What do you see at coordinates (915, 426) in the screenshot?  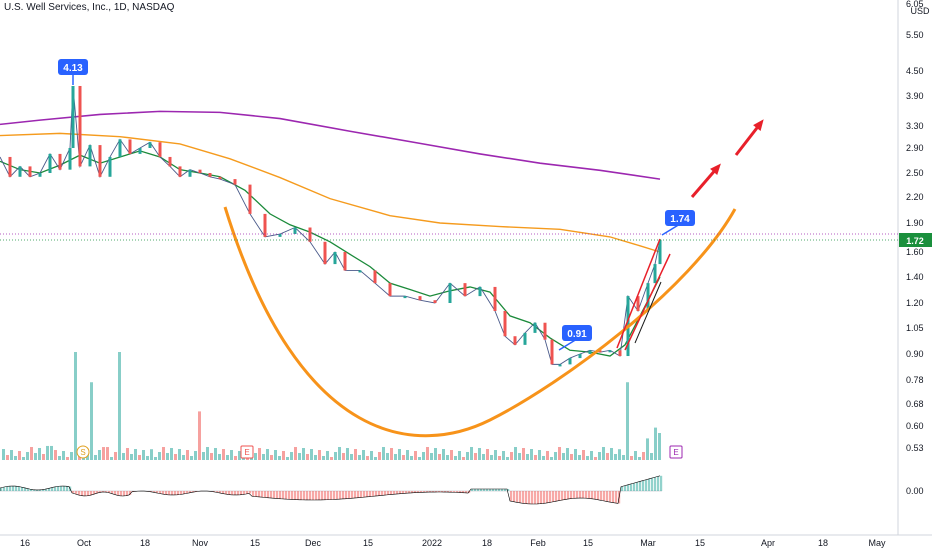 I see `y-tick-label: 0.60` at bounding box center [915, 426].